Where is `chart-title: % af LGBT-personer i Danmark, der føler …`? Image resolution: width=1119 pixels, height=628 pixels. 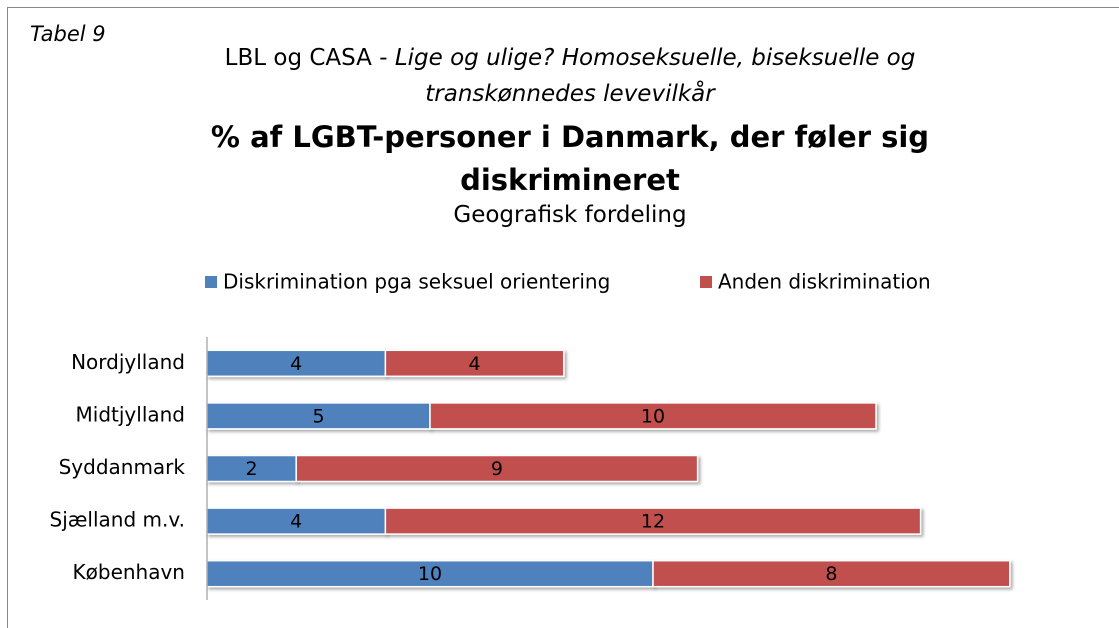 chart-title: % af LGBT-personer i Danmark, der føler … is located at coordinates (570, 158).